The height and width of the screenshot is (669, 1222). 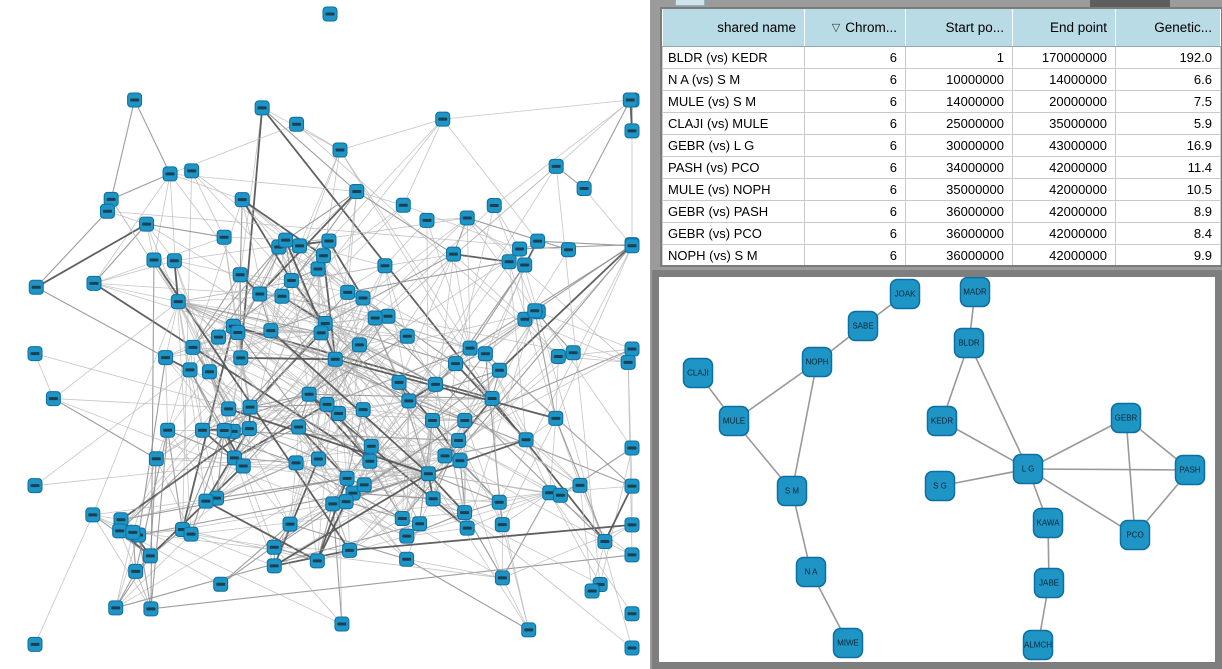 What do you see at coordinates (1168, 254) in the screenshot?
I see `cell-genetic: 9.9` at bounding box center [1168, 254].